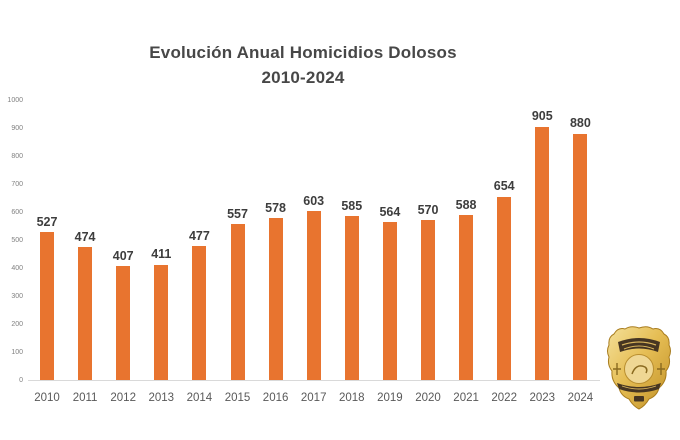  Describe the element at coordinates (161, 322) in the screenshot. I see `bar-2013` at that location.